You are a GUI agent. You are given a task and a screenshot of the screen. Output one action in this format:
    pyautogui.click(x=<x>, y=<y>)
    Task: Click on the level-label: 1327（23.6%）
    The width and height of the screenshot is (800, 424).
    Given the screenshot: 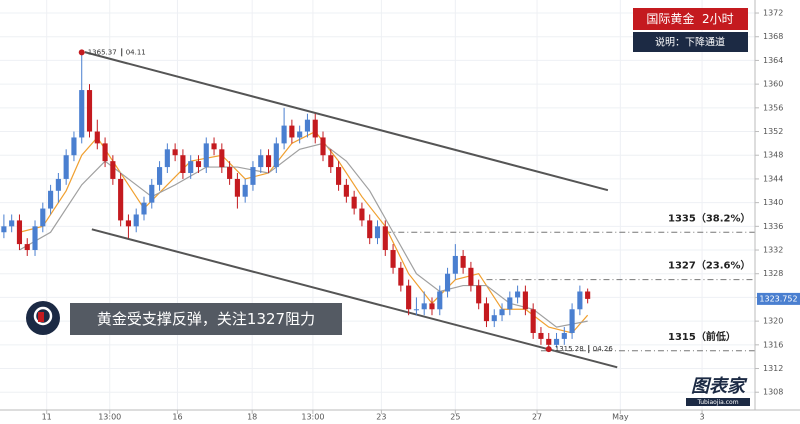 What is the action you would take?
    pyautogui.click(x=709, y=265)
    